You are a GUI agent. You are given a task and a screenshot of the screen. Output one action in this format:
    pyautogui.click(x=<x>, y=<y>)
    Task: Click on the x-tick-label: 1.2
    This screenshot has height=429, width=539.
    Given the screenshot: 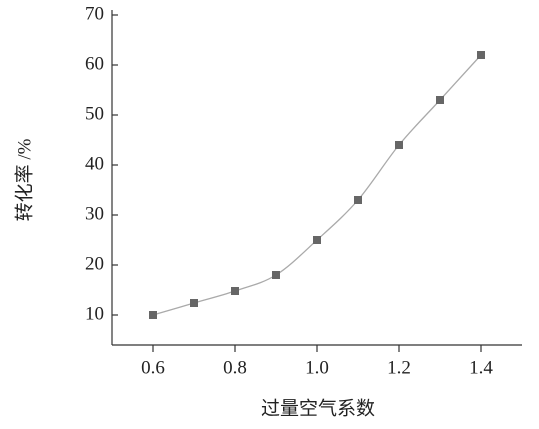 What is the action you would take?
    pyautogui.click(x=399, y=367)
    